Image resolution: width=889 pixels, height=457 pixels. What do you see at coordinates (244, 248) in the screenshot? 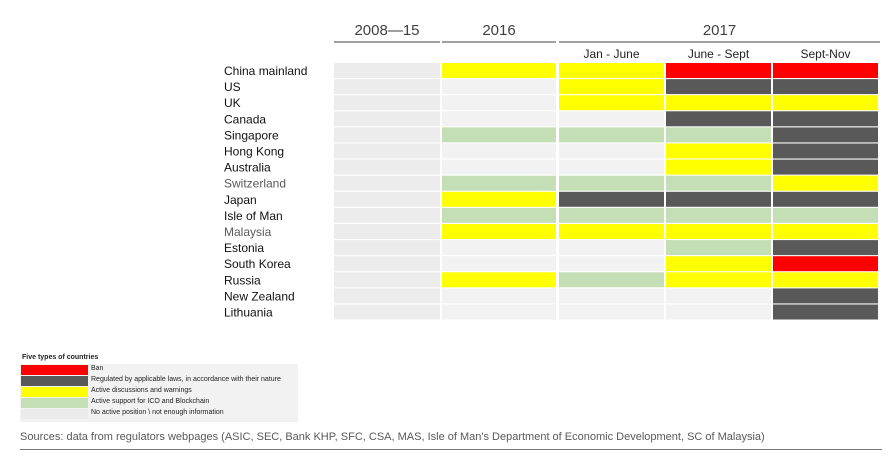
I see `row-label: Estonia` at bounding box center [244, 248].